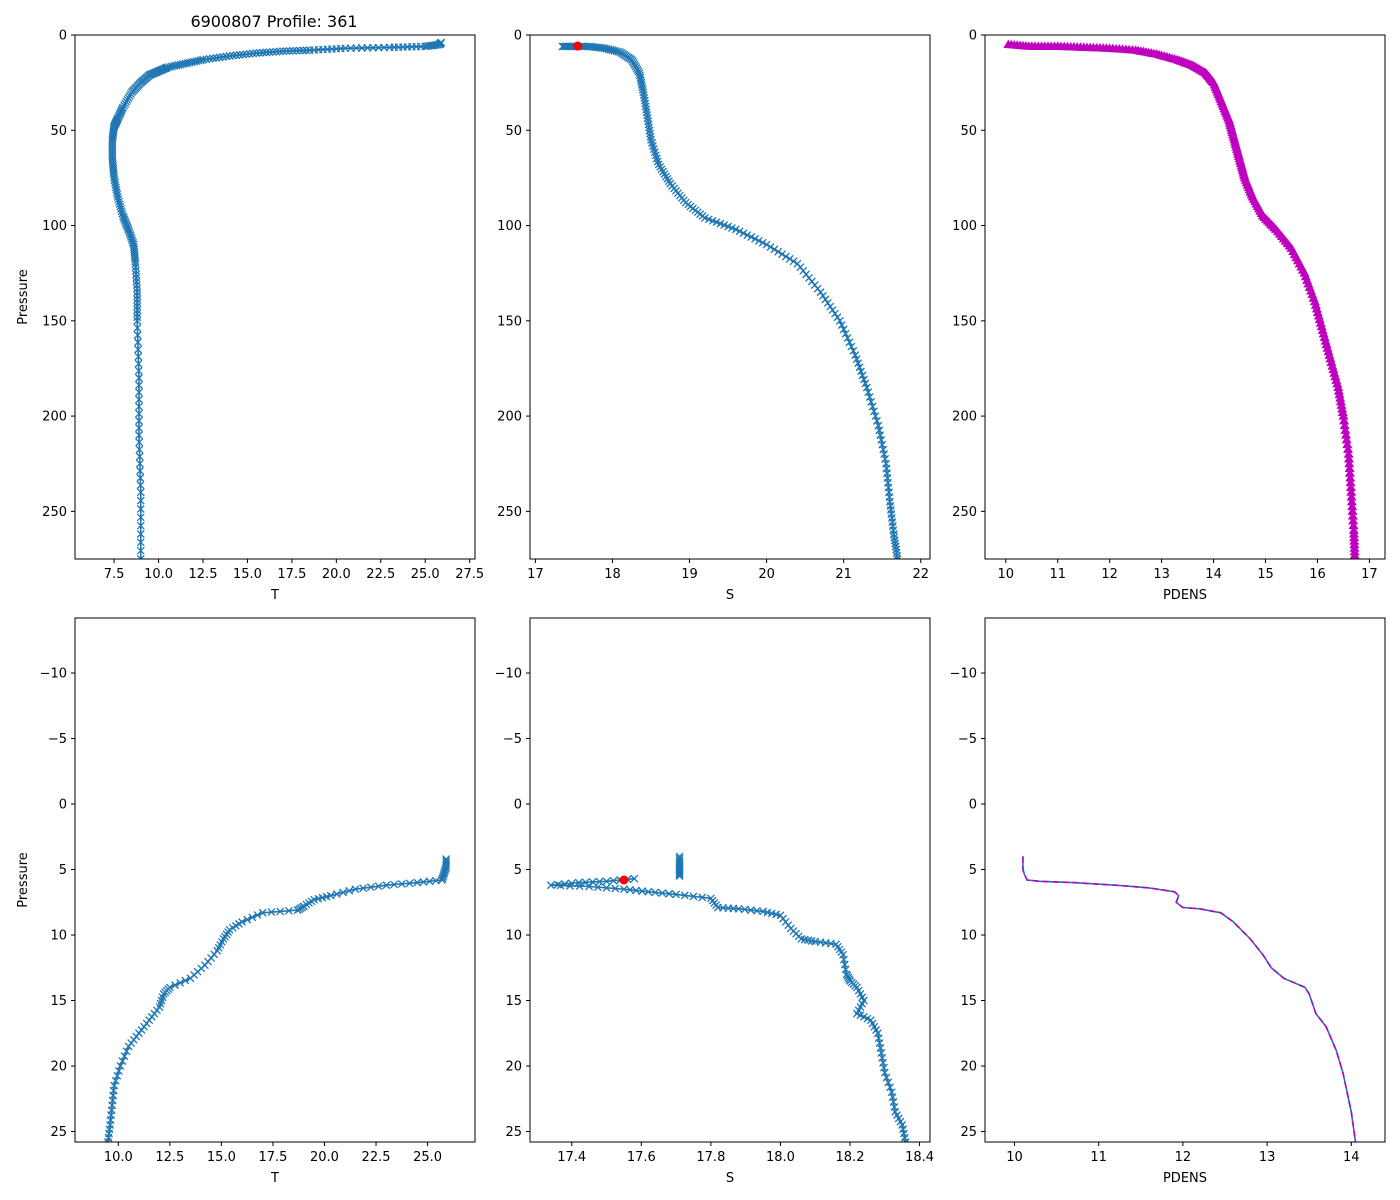 This screenshot has height=1200, width=1400. I want to click on x-tick-label: 12.5, so click(169, 1157).